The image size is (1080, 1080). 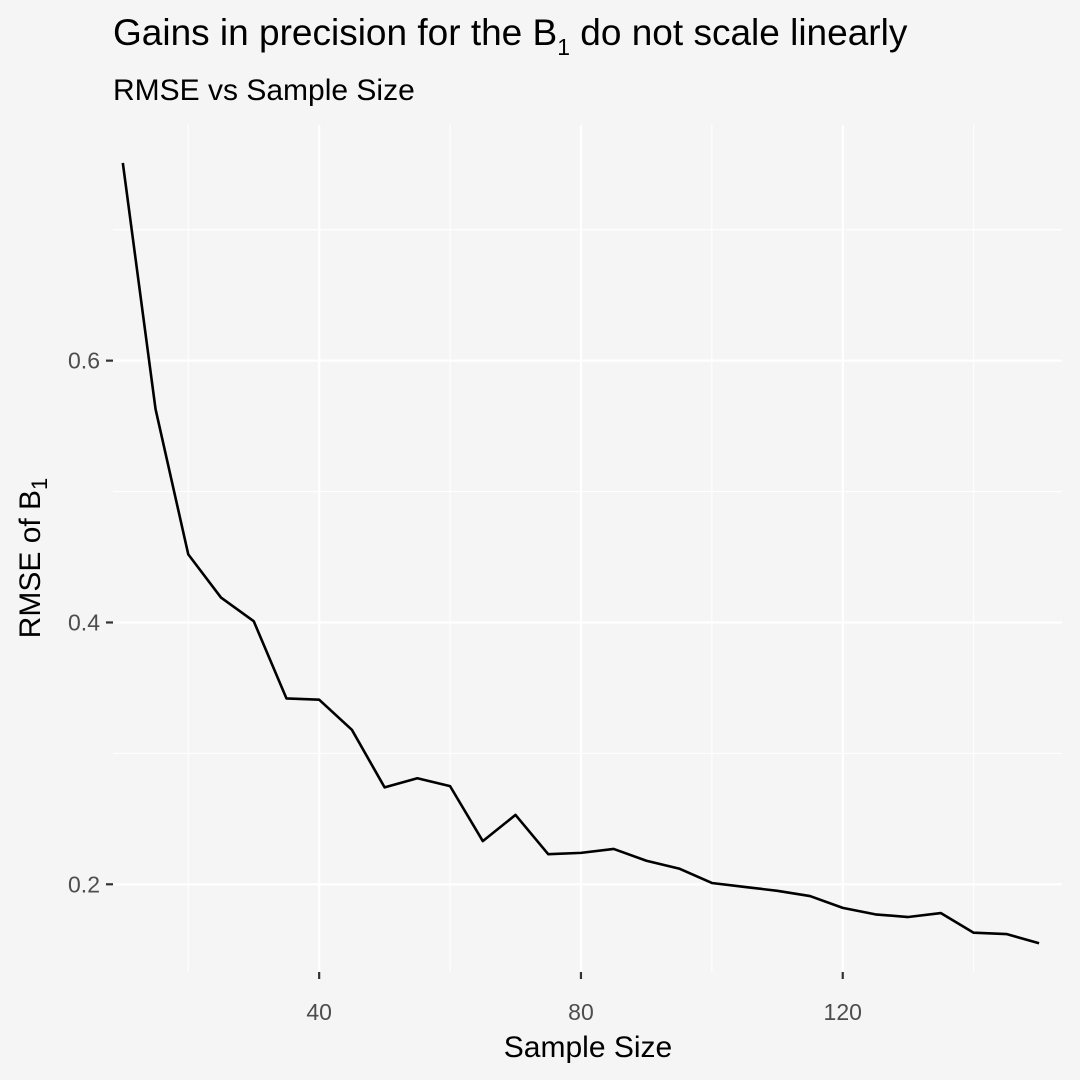 I want to click on chart-subtitle: RMSE vs Sample Size, so click(x=264, y=90).